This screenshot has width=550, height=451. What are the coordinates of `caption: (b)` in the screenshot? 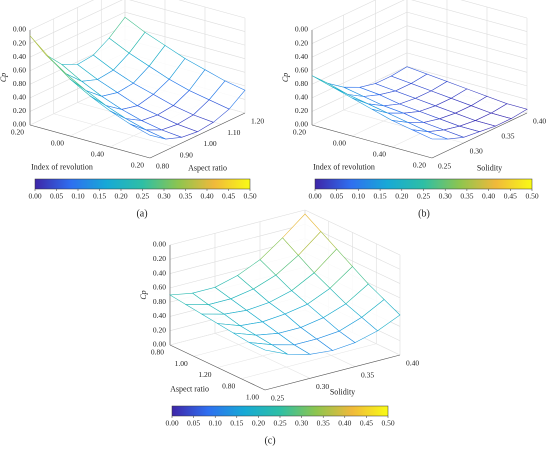 It's located at (424, 213).